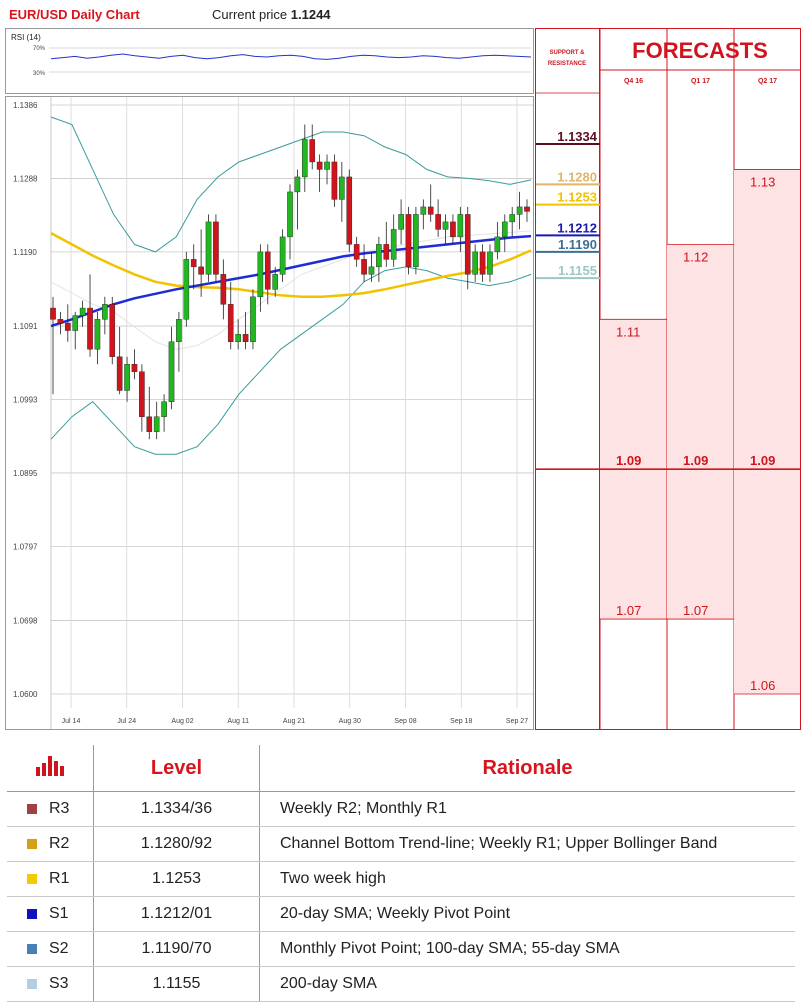 This screenshot has width=803, height=1002. Describe the element at coordinates (577, 197) in the screenshot. I see `sr-level-label: 1.1253` at that location.